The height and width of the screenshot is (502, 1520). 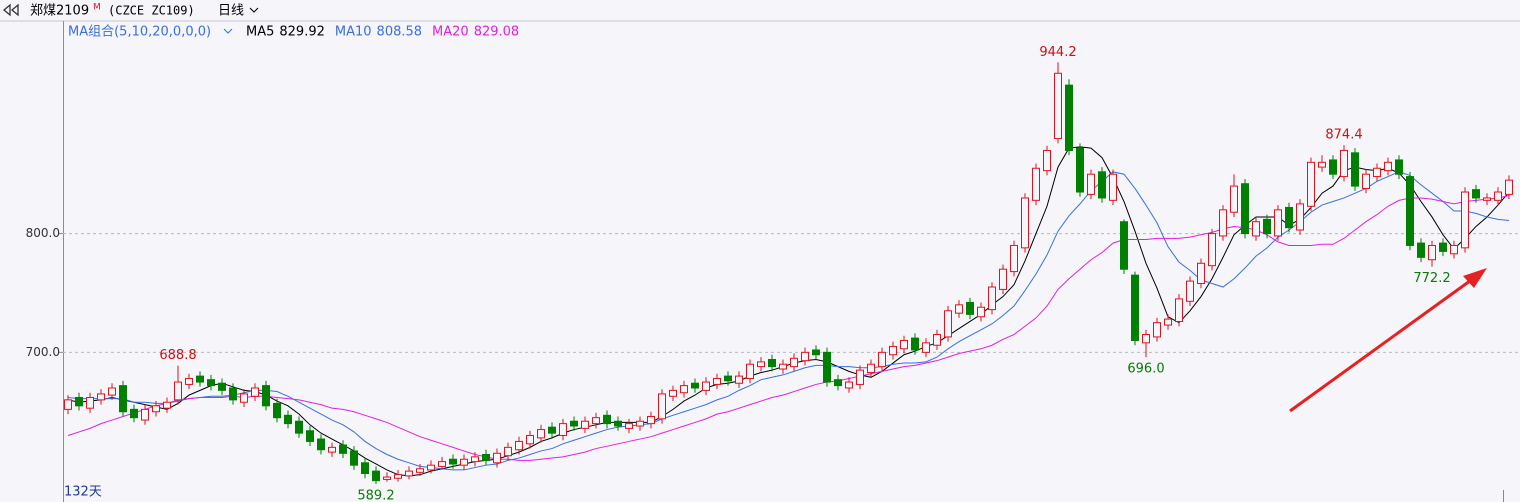 I want to click on arrow-head, so click(x=1475, y=278).